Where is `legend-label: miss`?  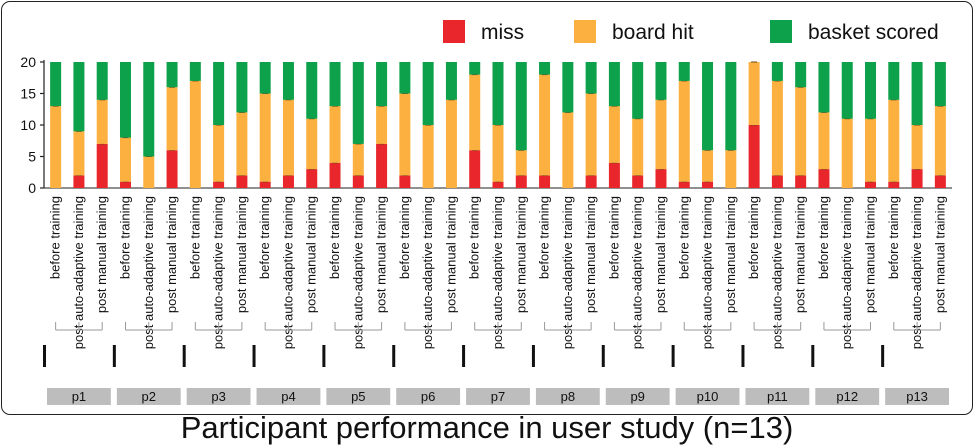 legend-label: miss is located at coordinates (502, 32).